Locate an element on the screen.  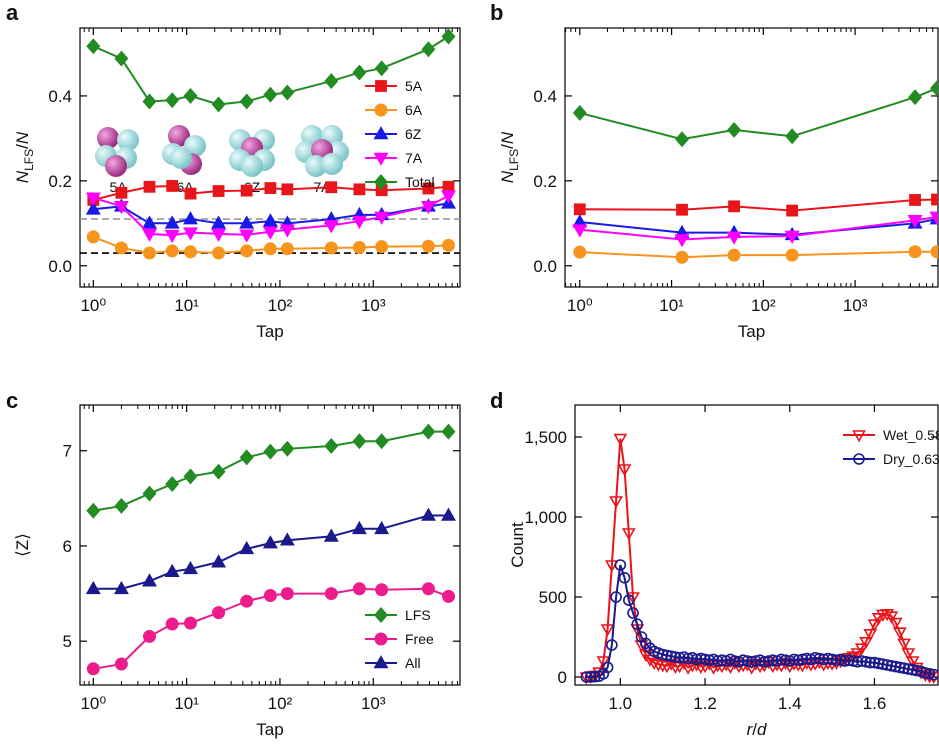
x-tick-label: 10⁰ is located at coordinates (93, 703).